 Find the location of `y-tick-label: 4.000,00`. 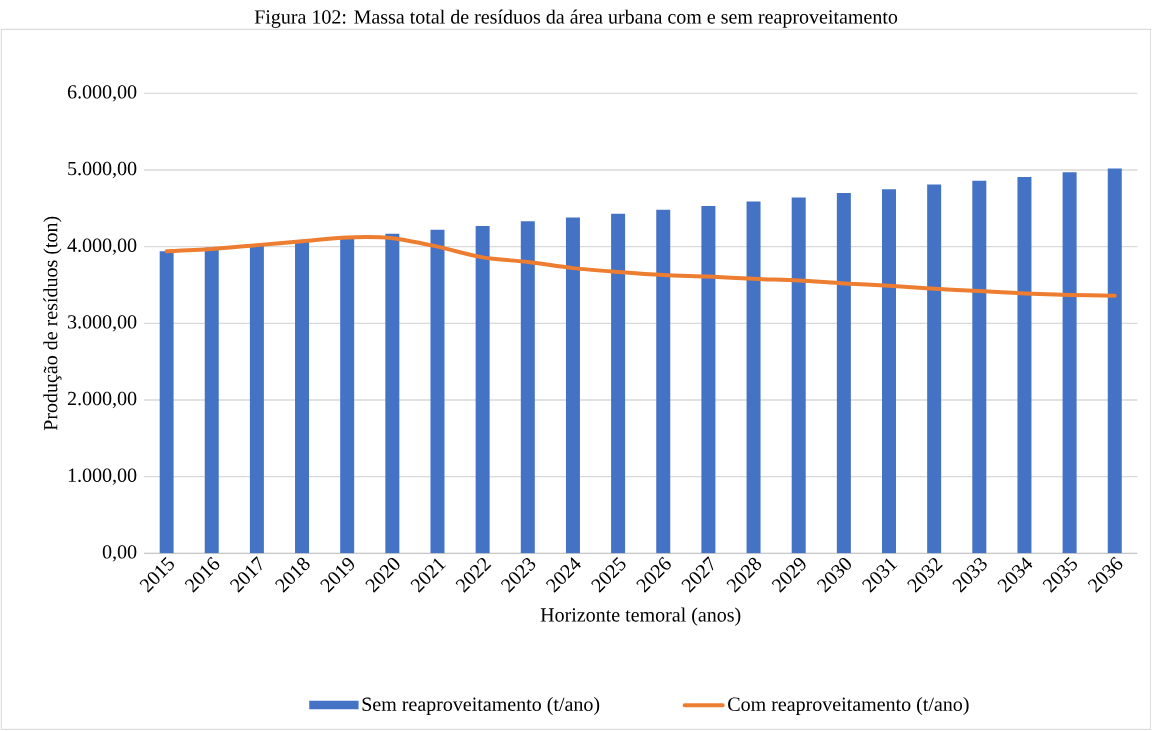

y-tick-label: 4.000,00 is located at coordinates (102, 247).